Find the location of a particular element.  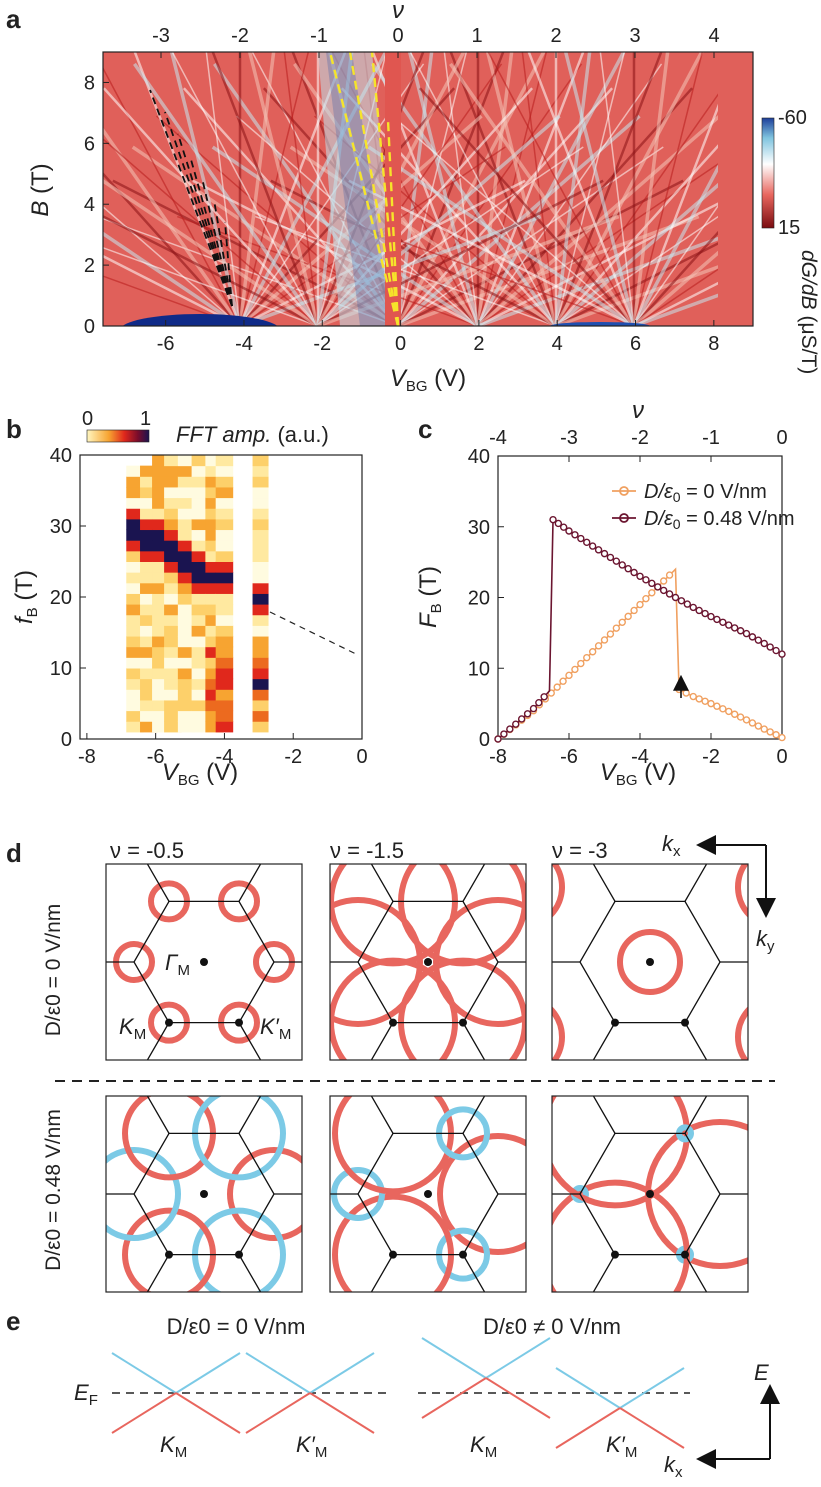

tile-frame is located at coordinates (204, 962).